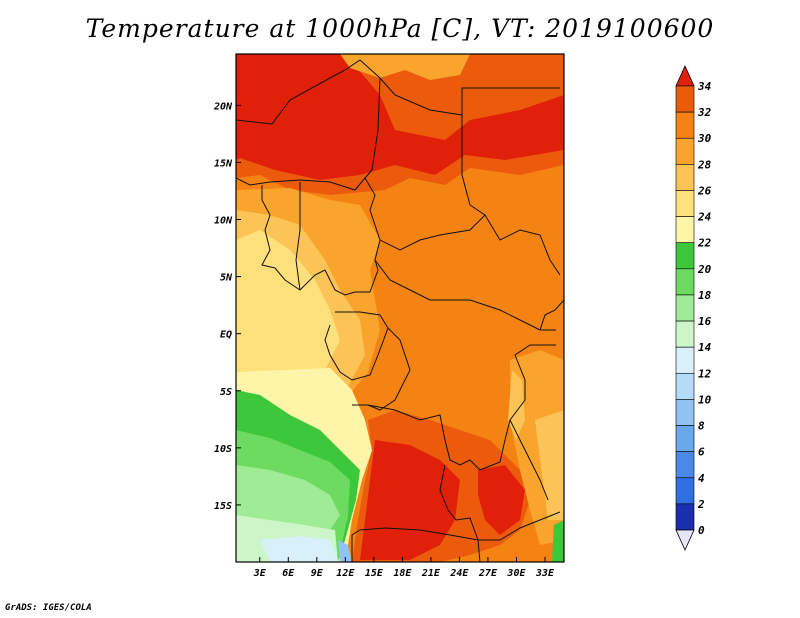 The image size is (800, 618). Describe the element at coordinates (226, 335) in the screenshot. I see `lat-tick-label: EQ` at that location.